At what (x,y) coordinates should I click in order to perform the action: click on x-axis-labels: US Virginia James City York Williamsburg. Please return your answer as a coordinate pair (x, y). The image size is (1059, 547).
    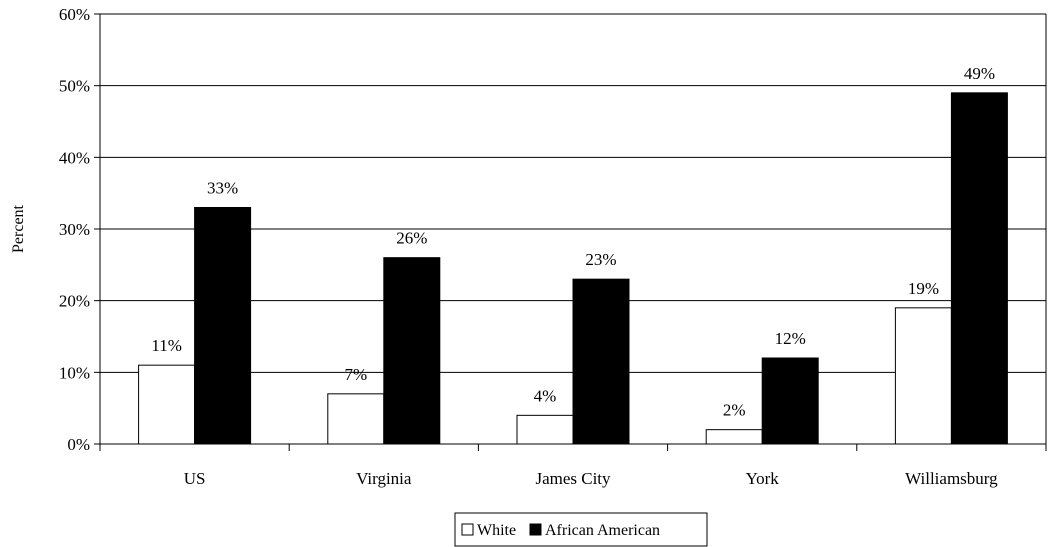
    Looking at the image, I should click on (591, 478).